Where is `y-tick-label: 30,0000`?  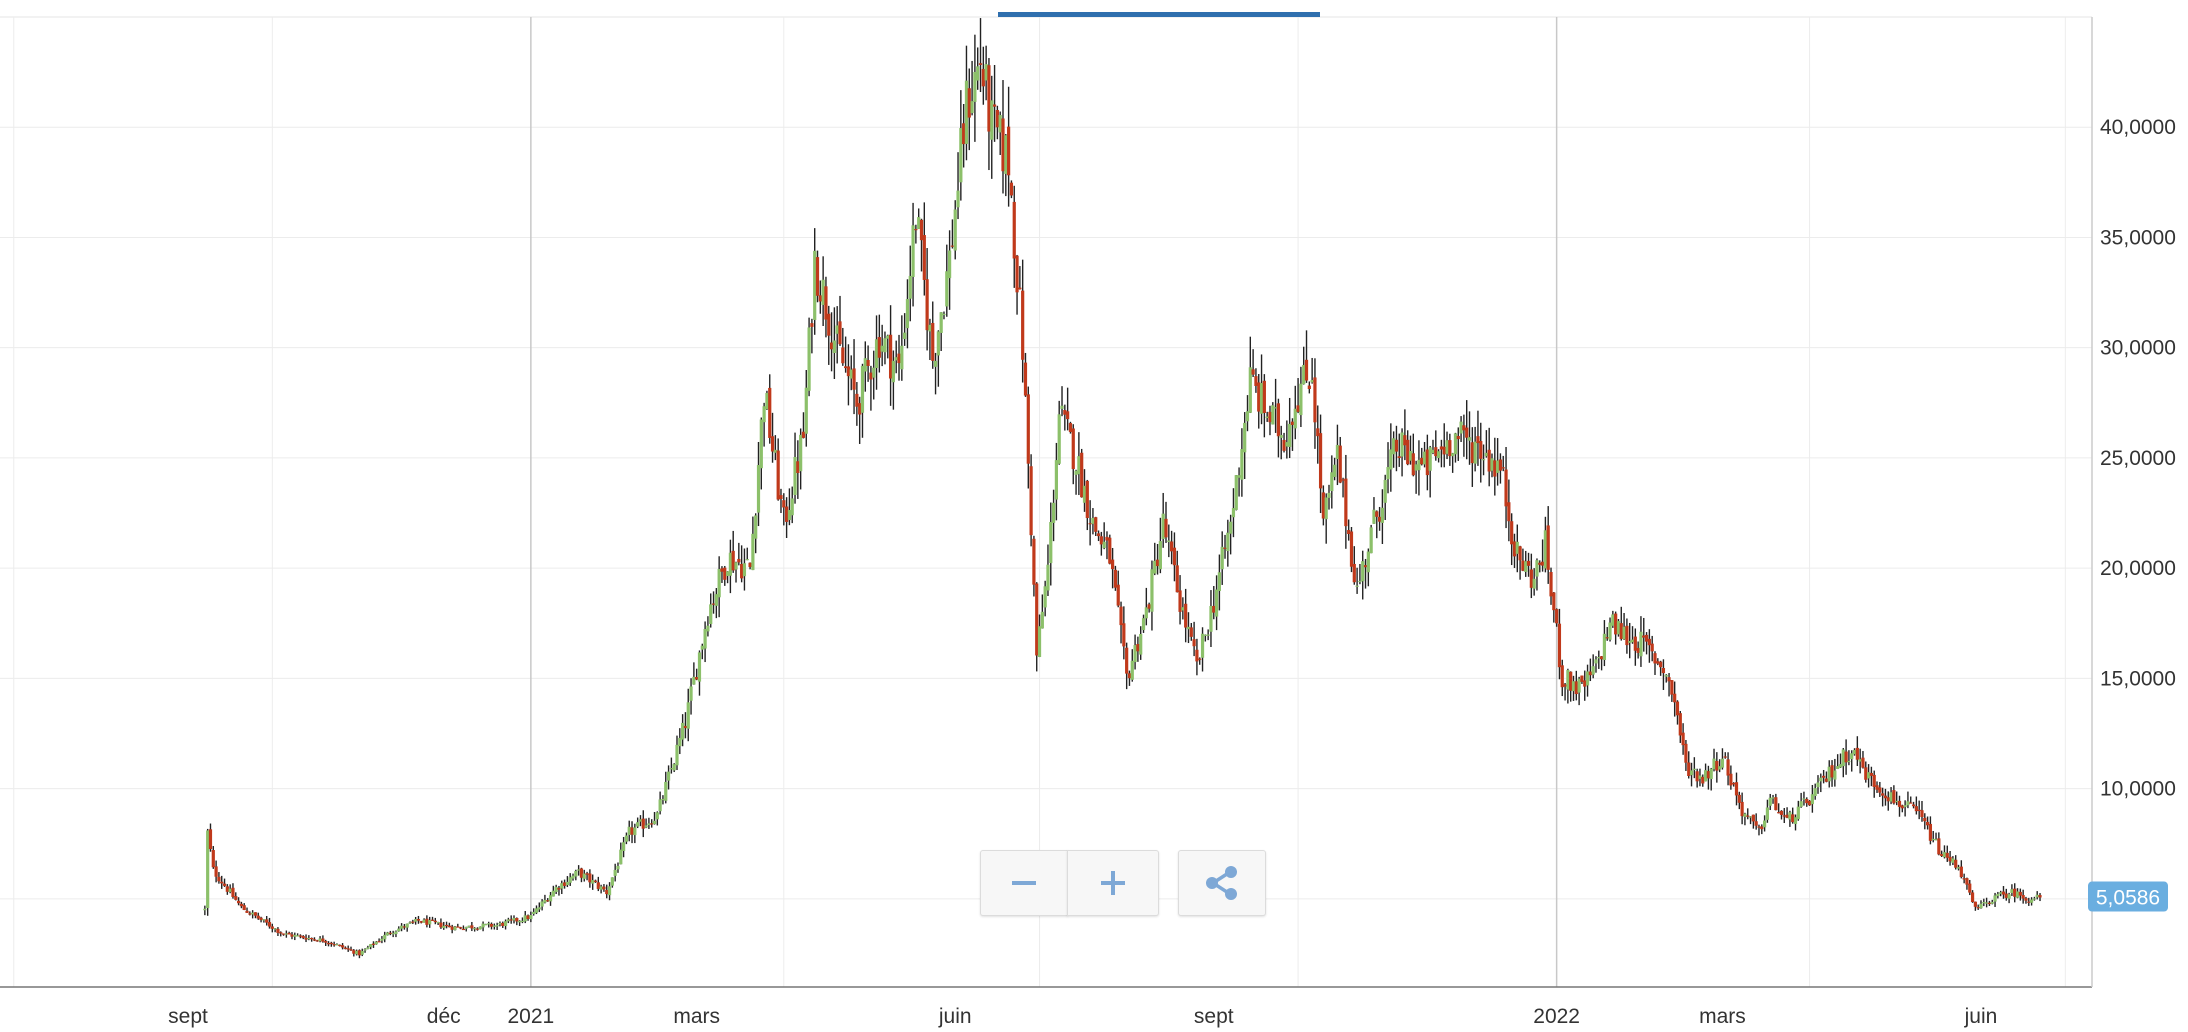
y-tick-label: 30,0000 is located at coordinates (2138, 348).